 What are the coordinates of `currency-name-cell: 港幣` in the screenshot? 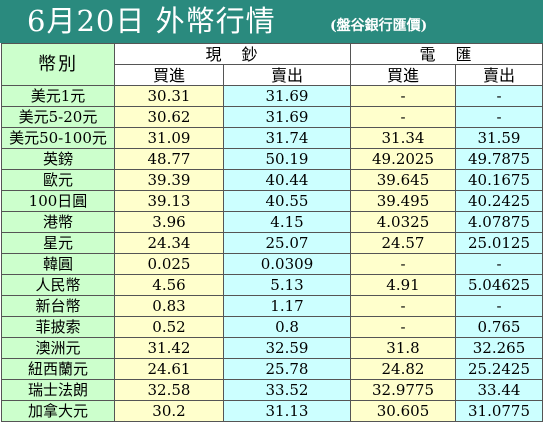 It's located at (58, 222).